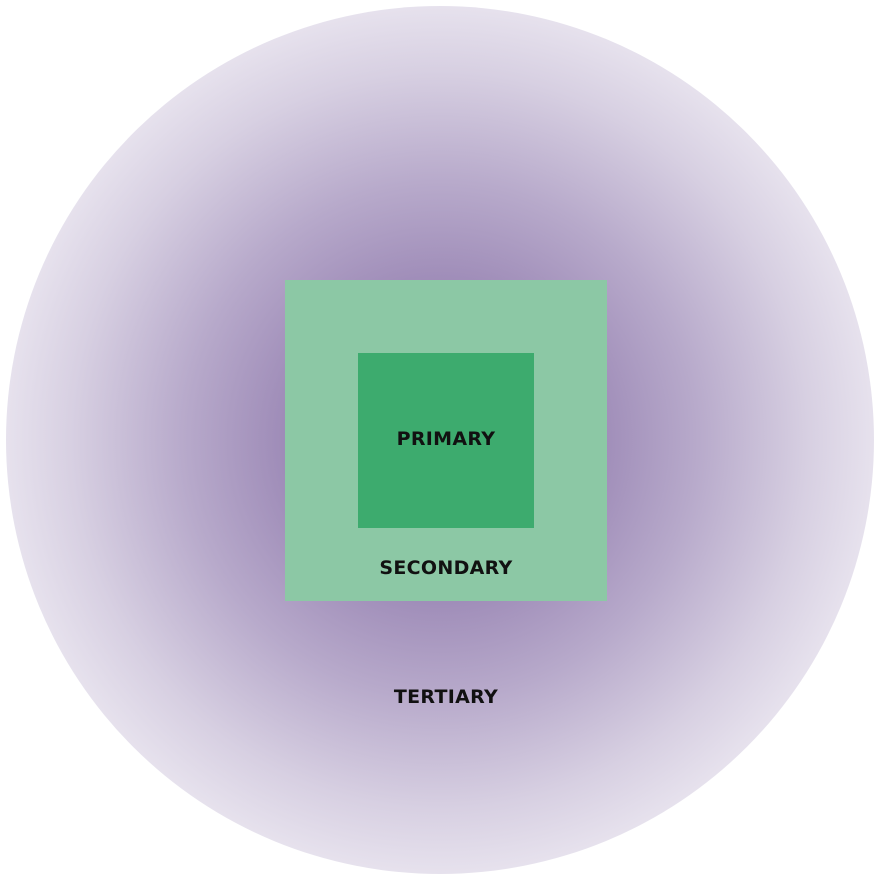 The image size is (880, 880). I want to click on primary-zone, so click(446, 440).